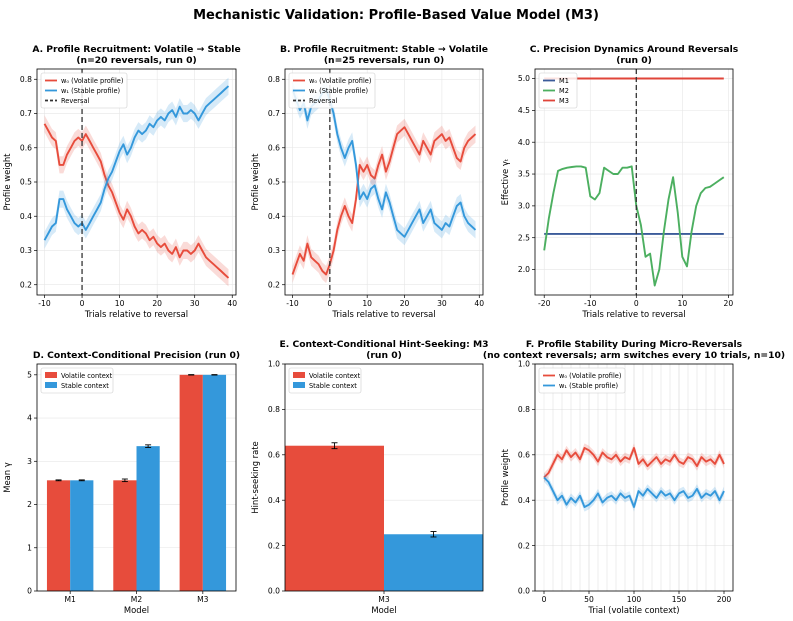 This screenshot has height=621, width=793. Describe the element at coordinates (7, 477) in the screenshot. I see `y-axis-label: Mean γ` at that location.